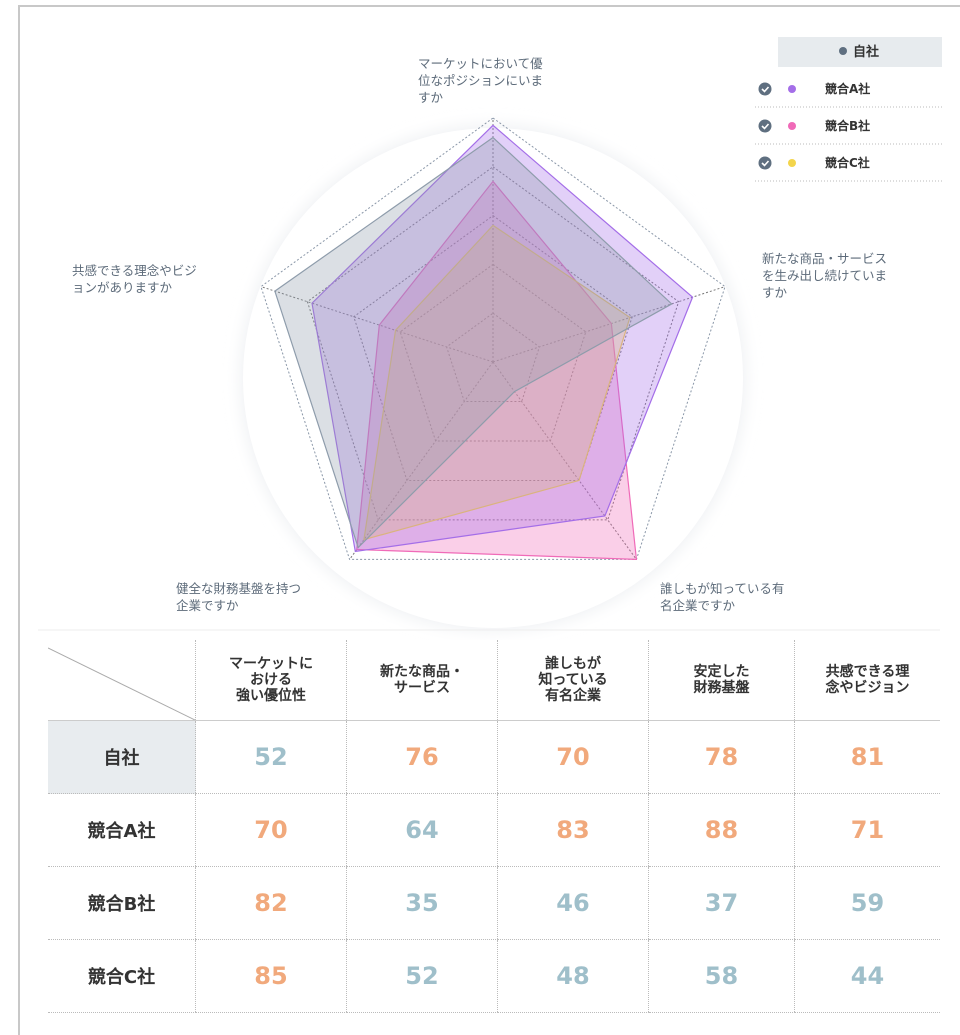 Image resolution: width=960 pixels, height=1035 pixels. I want to click on row: 自社 52 76 70 78 81, so click(494, 757).